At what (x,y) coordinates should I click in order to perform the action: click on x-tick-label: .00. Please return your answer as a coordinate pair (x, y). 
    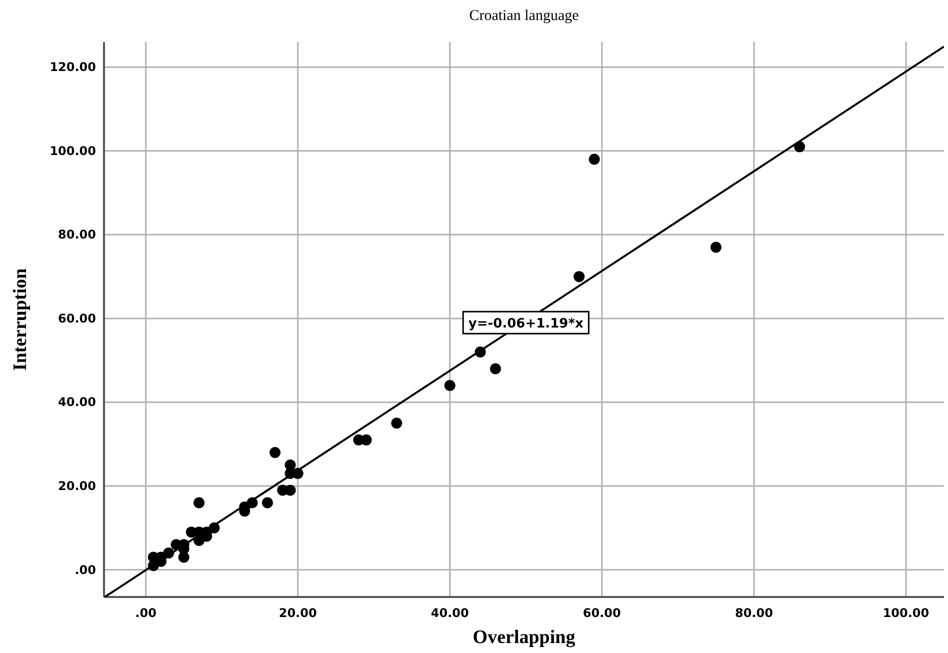
    Looking at the image, I should click on (145, 613).